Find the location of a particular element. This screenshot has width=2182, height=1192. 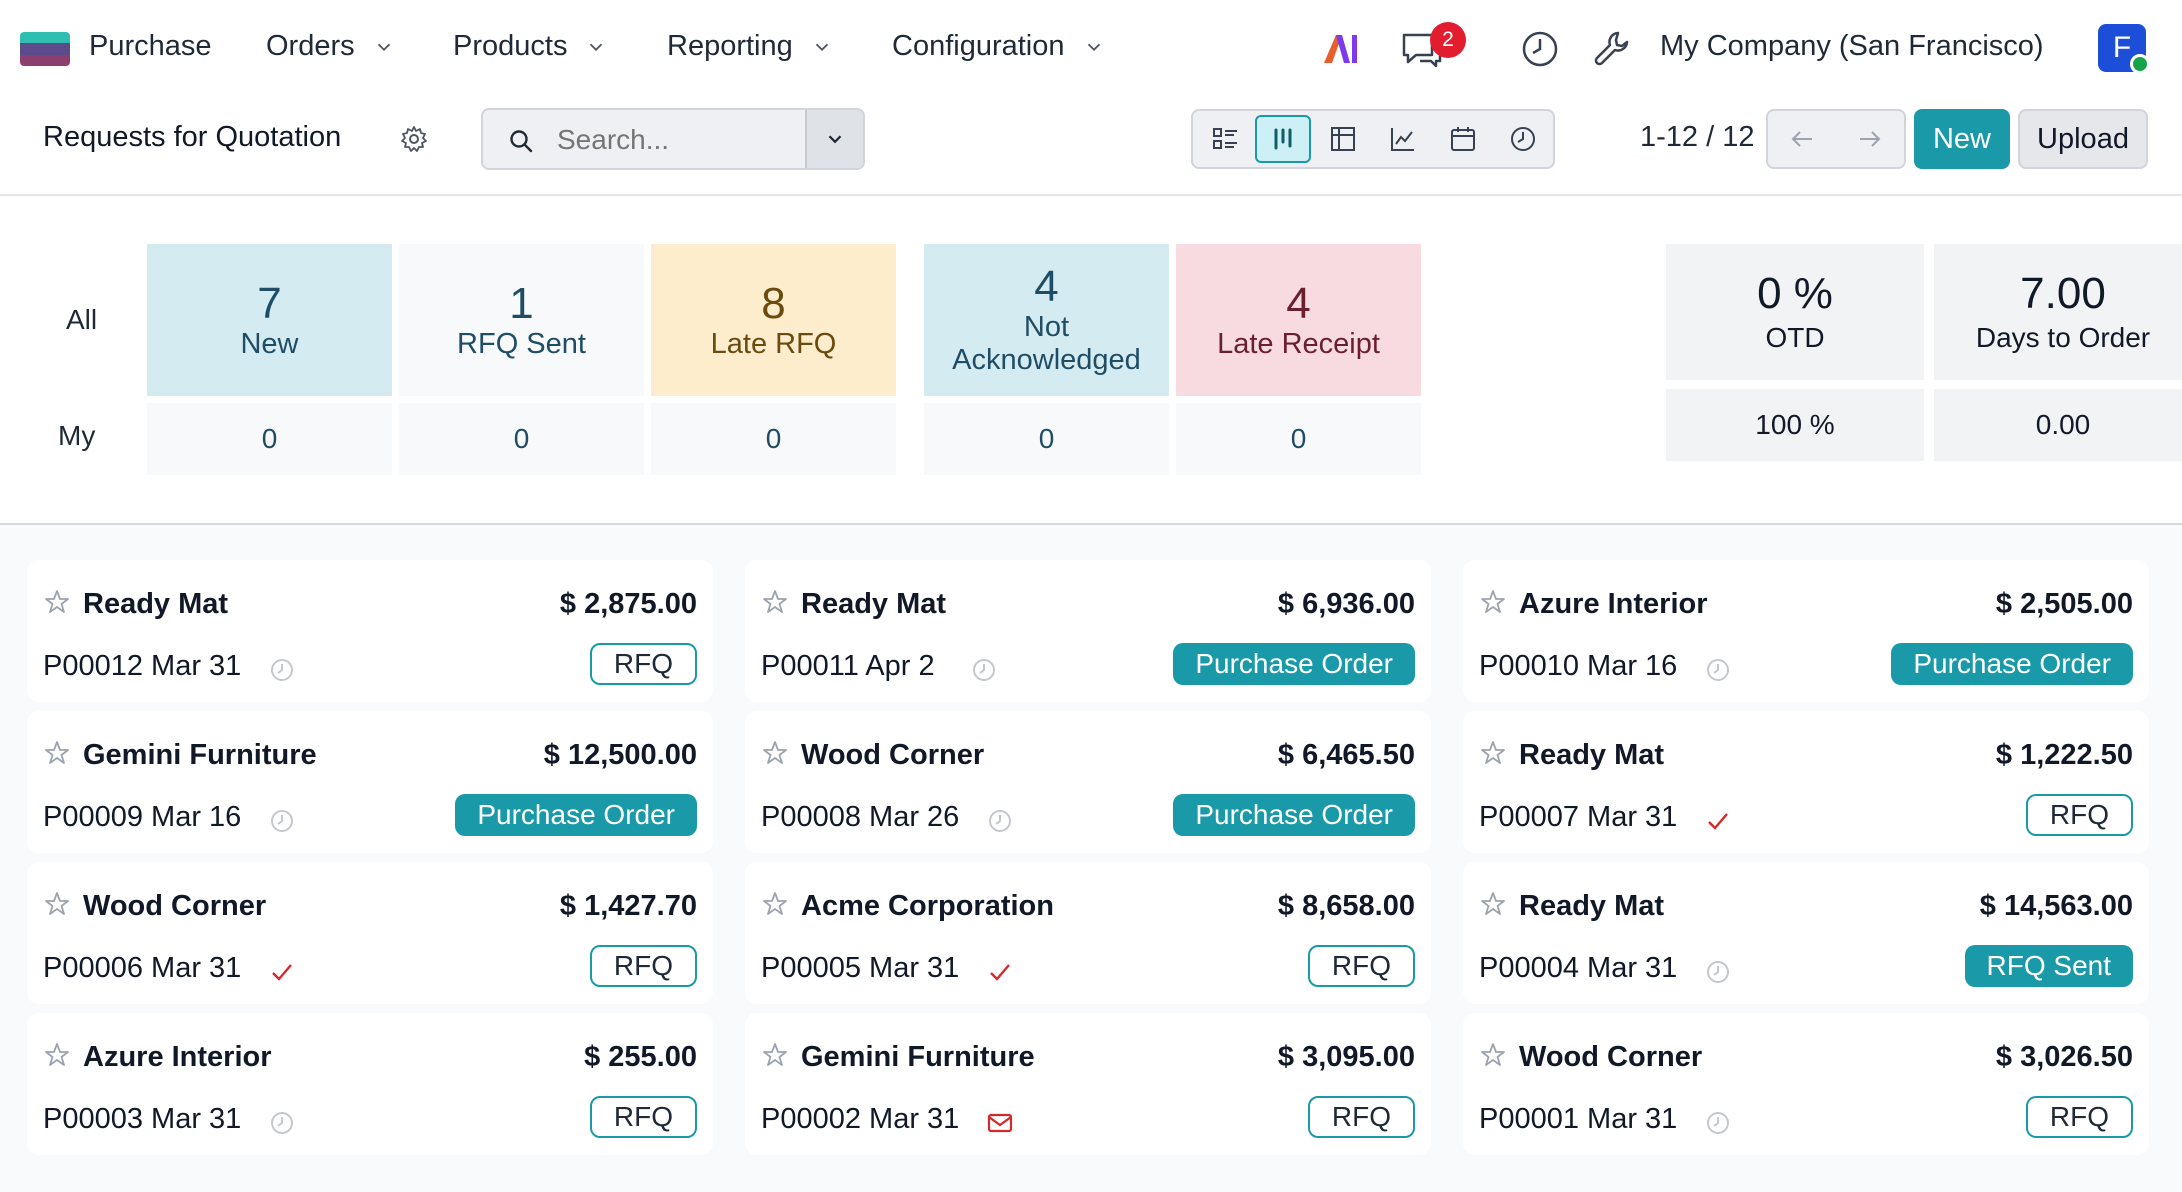

card-partner-name: Wood Corner is located at coordinates (1611, 1057).